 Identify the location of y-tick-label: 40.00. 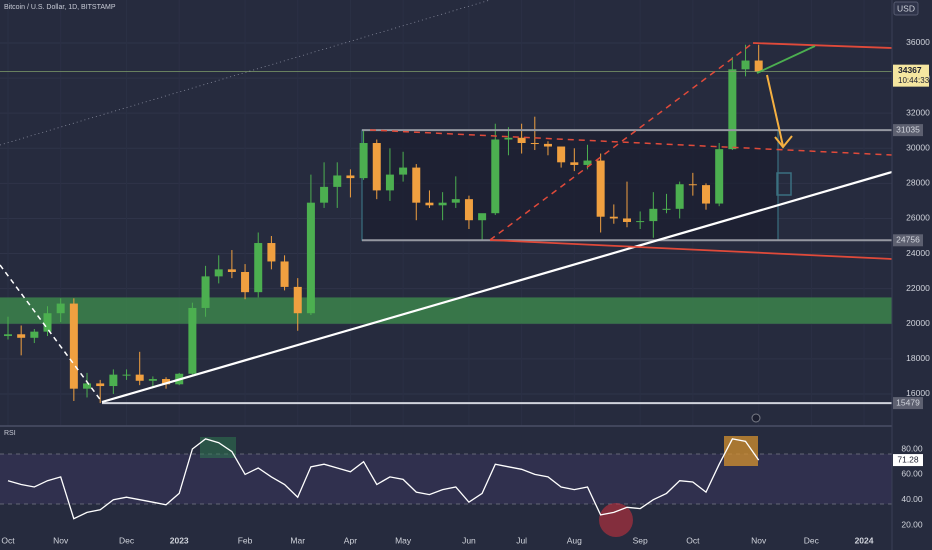
(912, 499).